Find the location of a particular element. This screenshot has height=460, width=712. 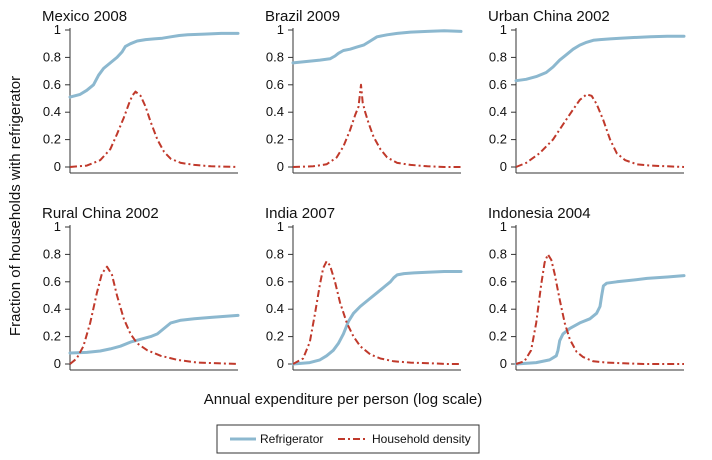

legend: Refrigerator Household density is located at coordinates (348, 439).